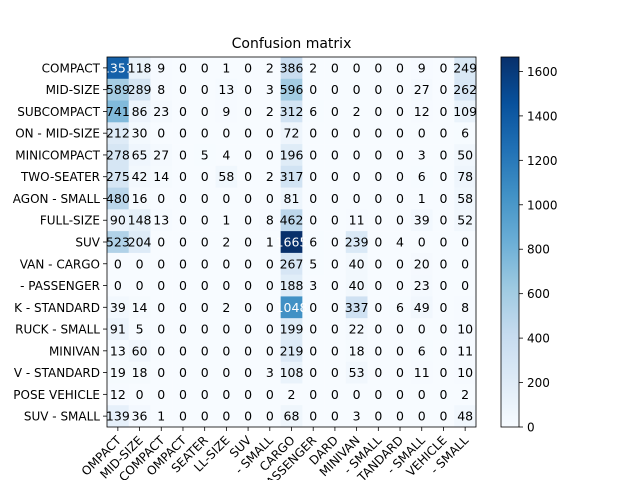 This screenshot has width=640, height=480. I want to click on cell-value-label: 40, so click(357, 285).